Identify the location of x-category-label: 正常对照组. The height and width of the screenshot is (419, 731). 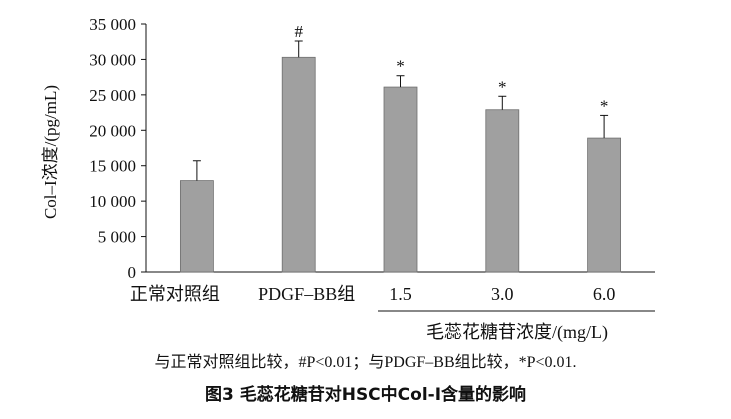
(175, 294).